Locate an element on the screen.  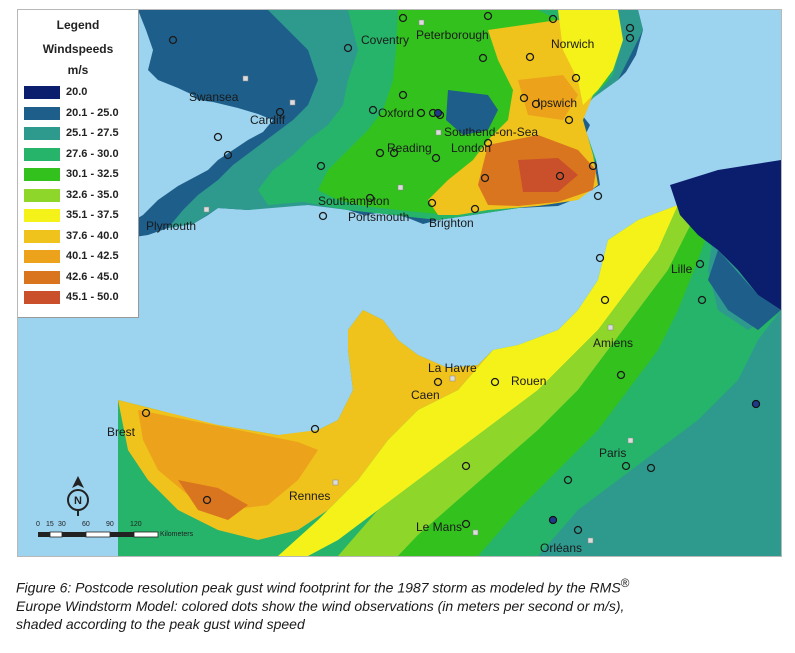
legend-row: 37.6 - 40.0 is located at coordinates (80, 236).